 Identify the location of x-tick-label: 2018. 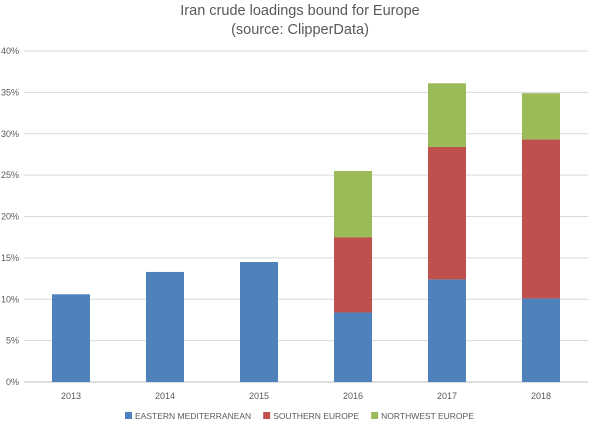
(541, 396).